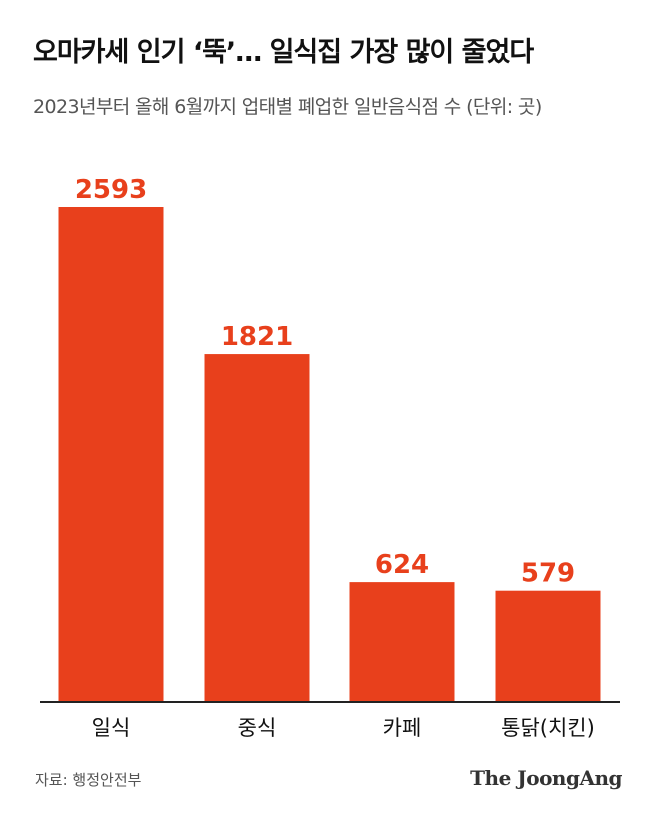 This screenshot has width=658, height=816. What do you see at coordinates (402, 565) in the screenshot?
I see `value-label-3: 624` at bounding box center [402, 565].